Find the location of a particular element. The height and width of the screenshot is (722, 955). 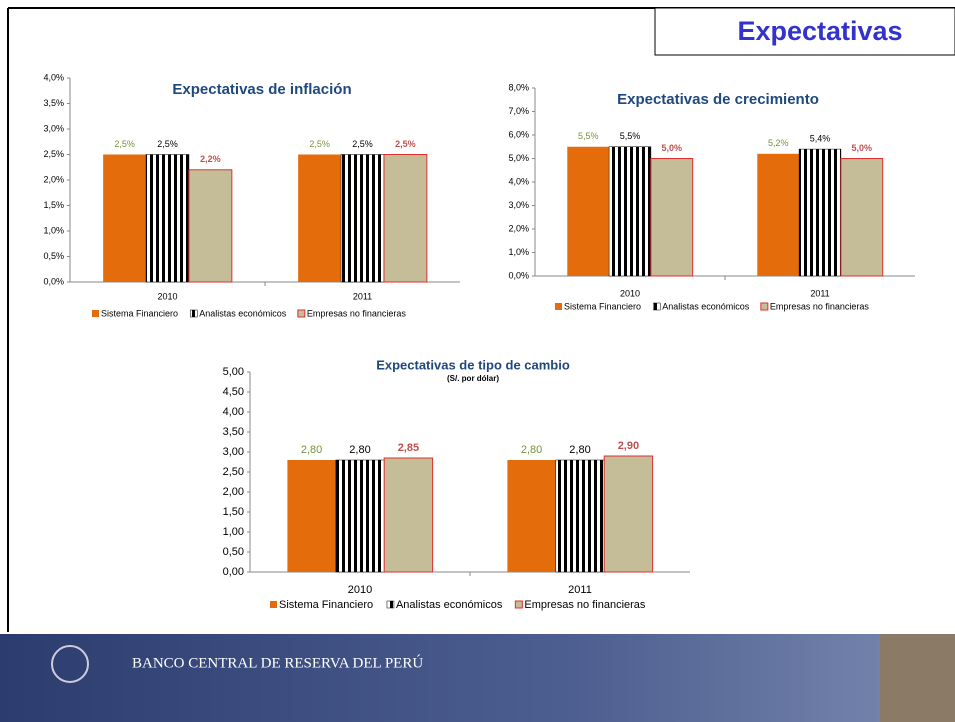

value-label: 2,85 is located at coordinates (408, 448).